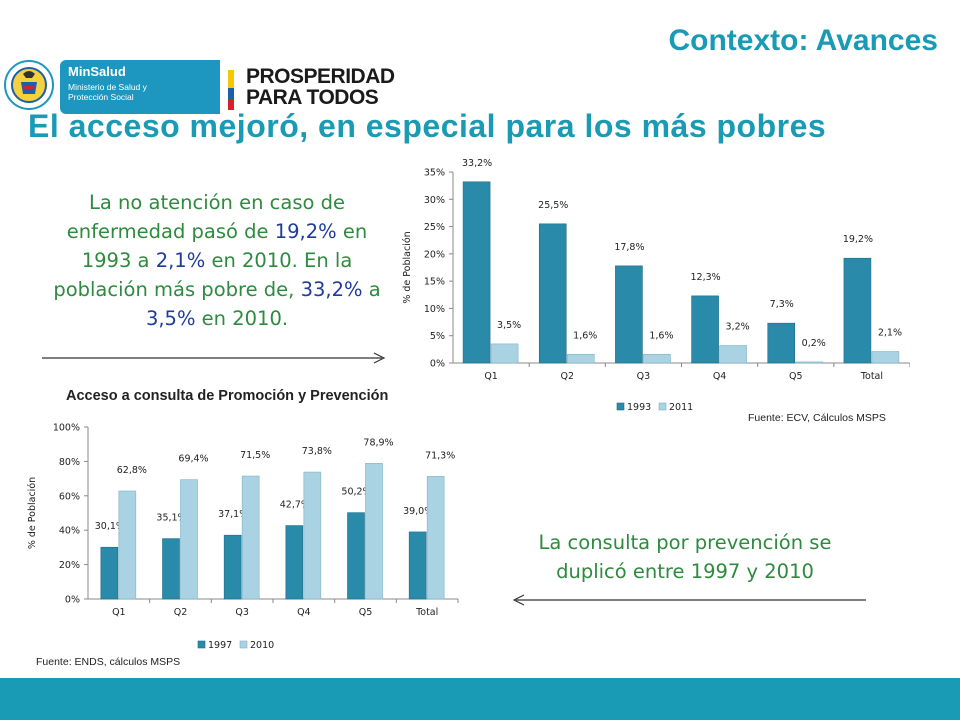  What do you see at coordinates (440, 455) in the screenshot?
I see `data-label-2010: 71,3%` at bounding box center [440, 455].